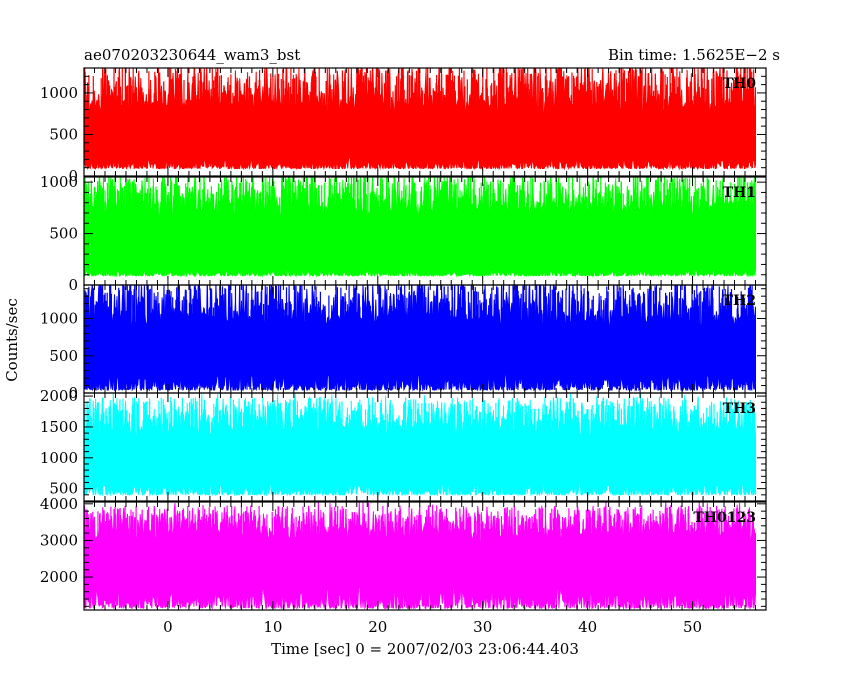 The height and width of the screenshot is (680, 850). I want to click on y-axis-label: Counts/sec, so click(12, 340).